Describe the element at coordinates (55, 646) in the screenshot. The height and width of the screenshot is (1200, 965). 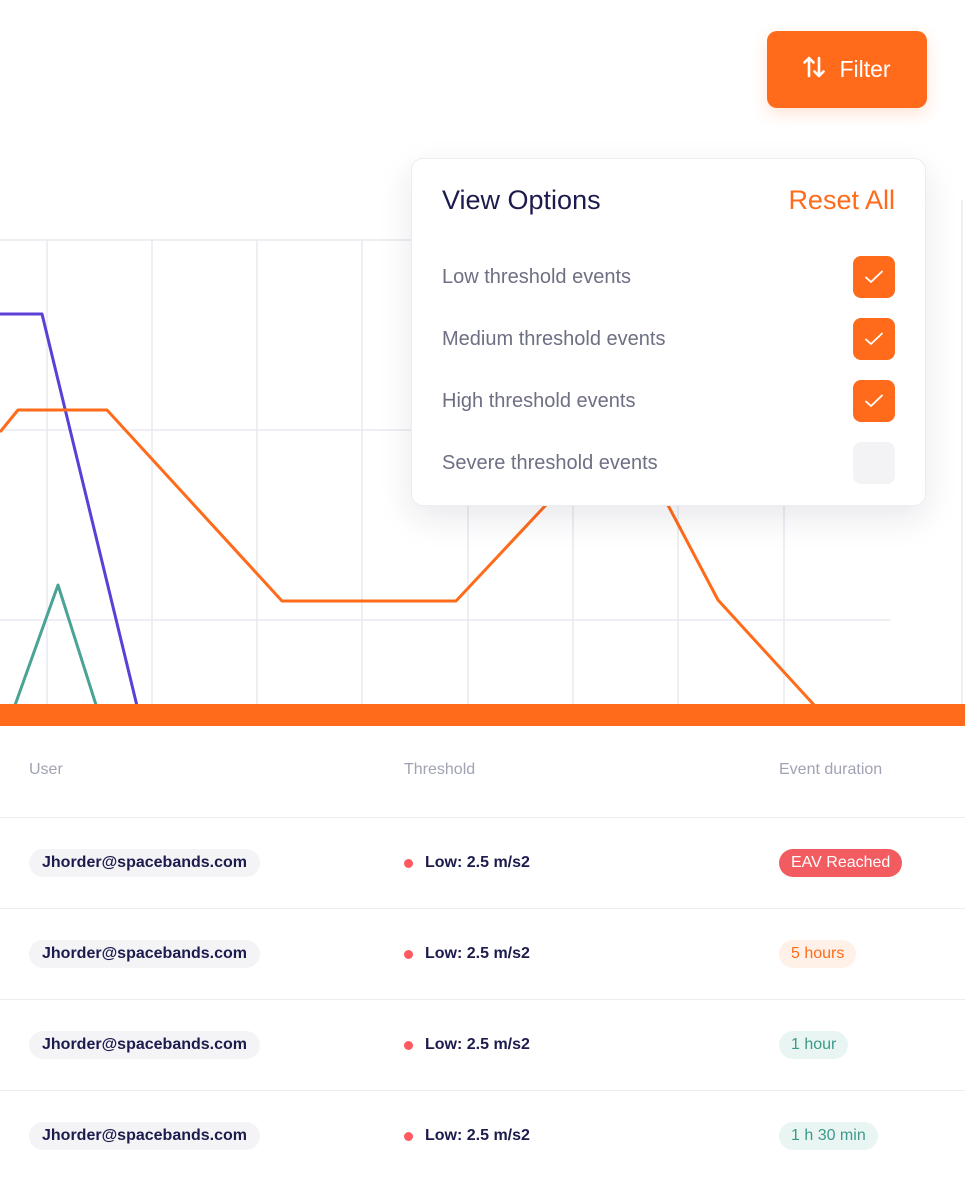
I see `series-line-teal` at that location.